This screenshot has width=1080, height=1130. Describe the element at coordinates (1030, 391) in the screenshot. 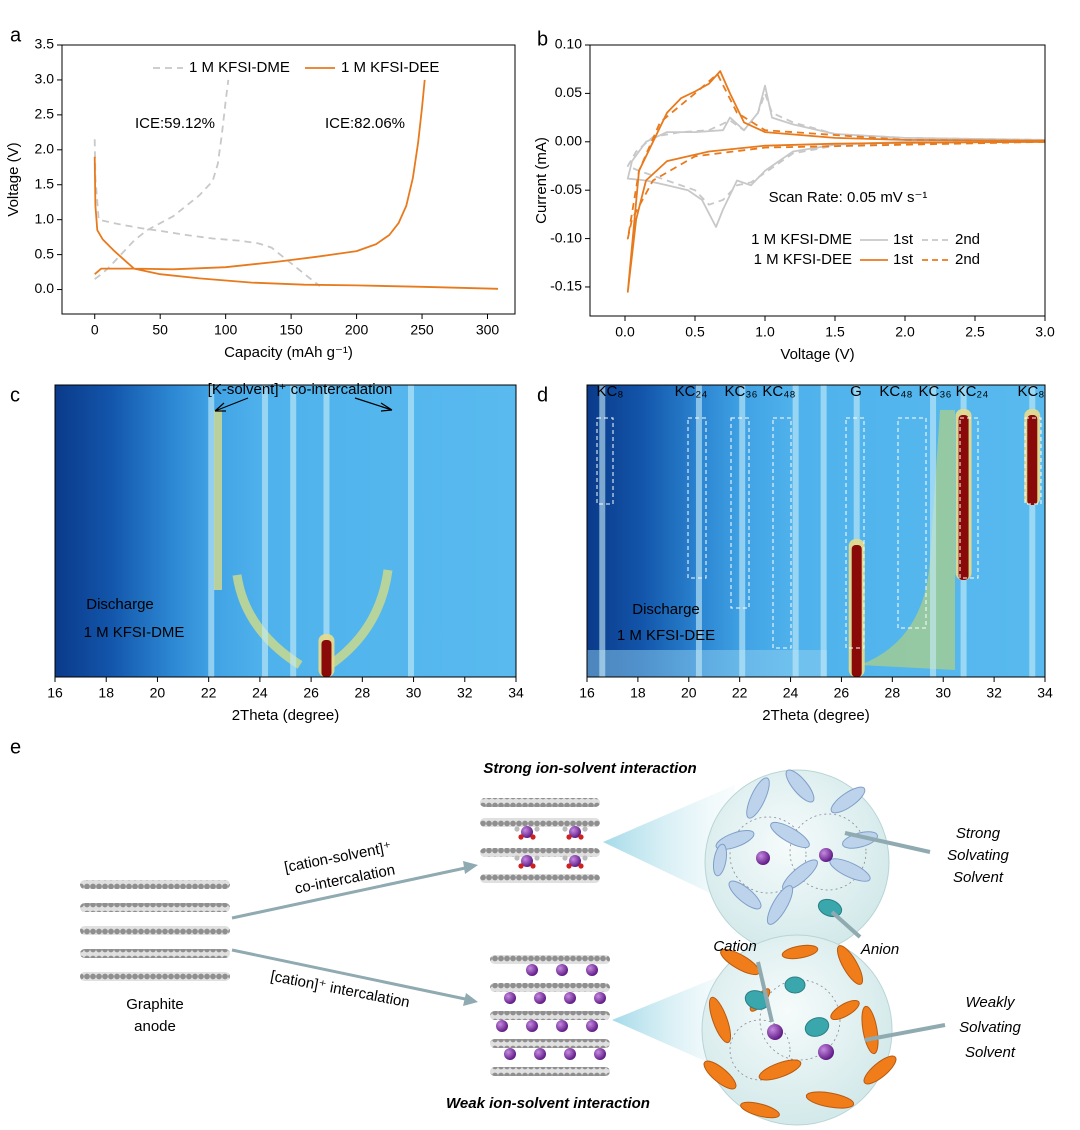

I see `peak-label: KC₈` at that location.